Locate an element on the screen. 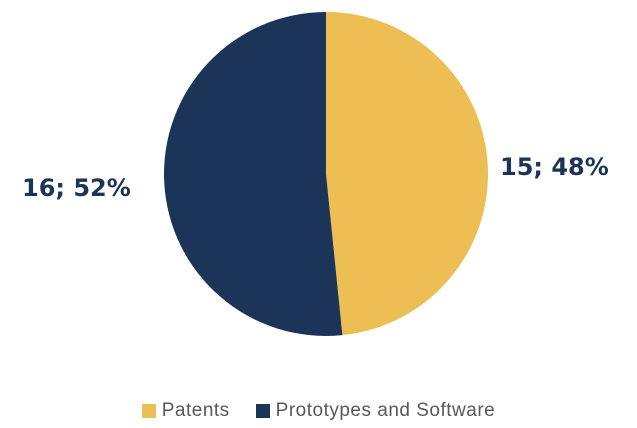  data-label-prototypes-and-software: 16; 52% is located at coordinates (76, 188).